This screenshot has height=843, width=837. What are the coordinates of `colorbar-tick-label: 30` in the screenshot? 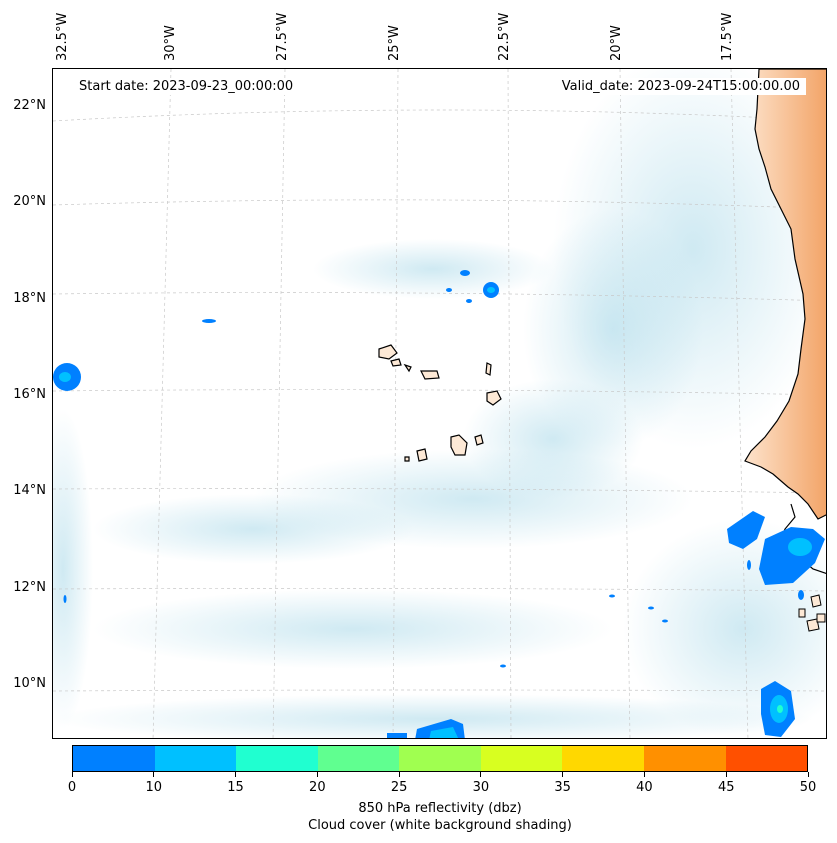 It's located at (481, 787).